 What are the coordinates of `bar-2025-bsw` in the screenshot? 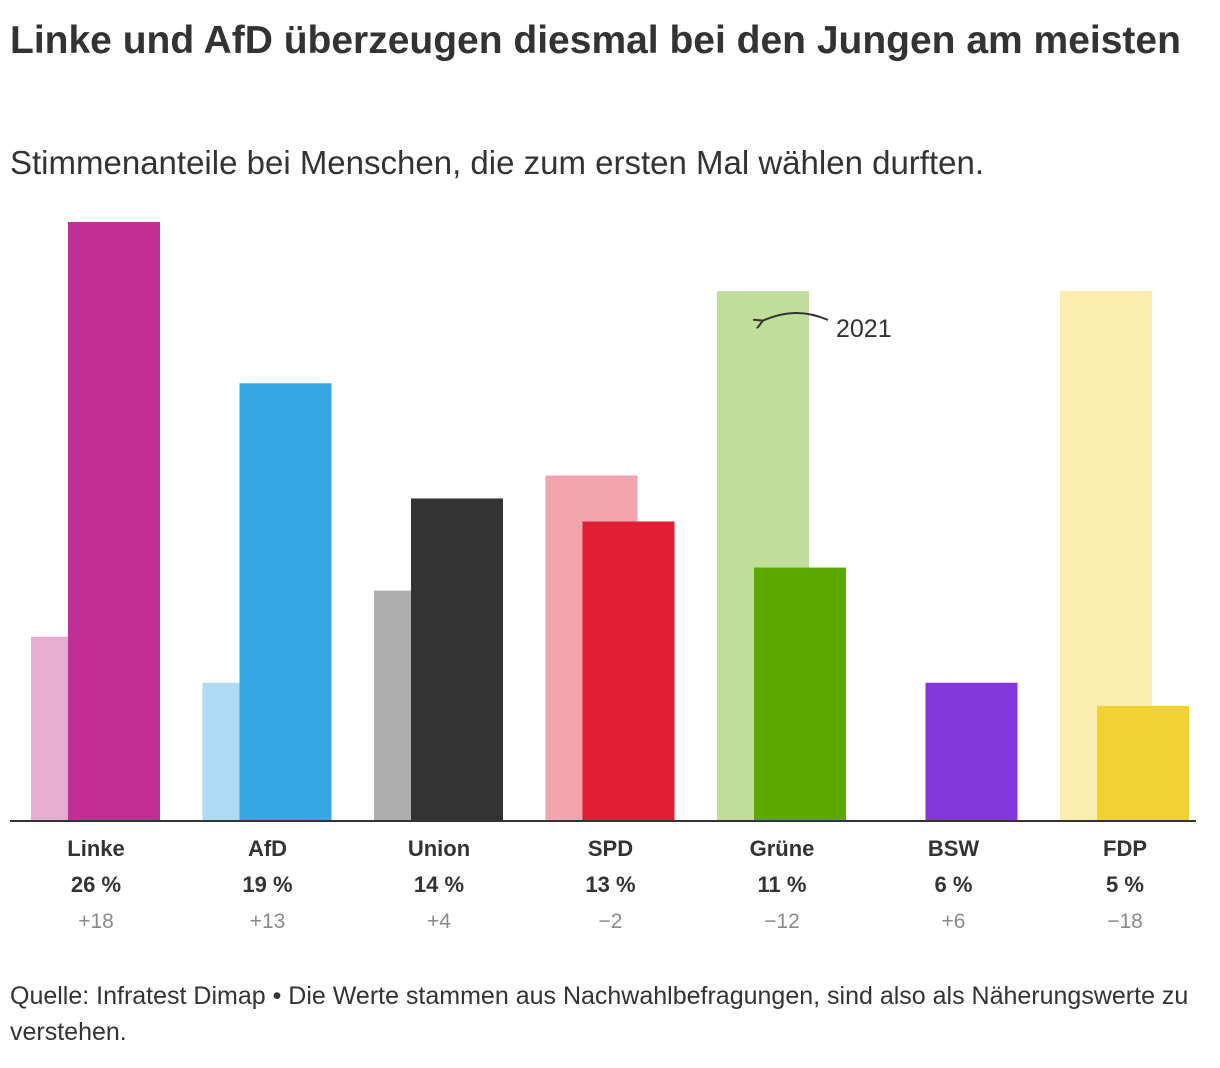 It's located at (971, 751).